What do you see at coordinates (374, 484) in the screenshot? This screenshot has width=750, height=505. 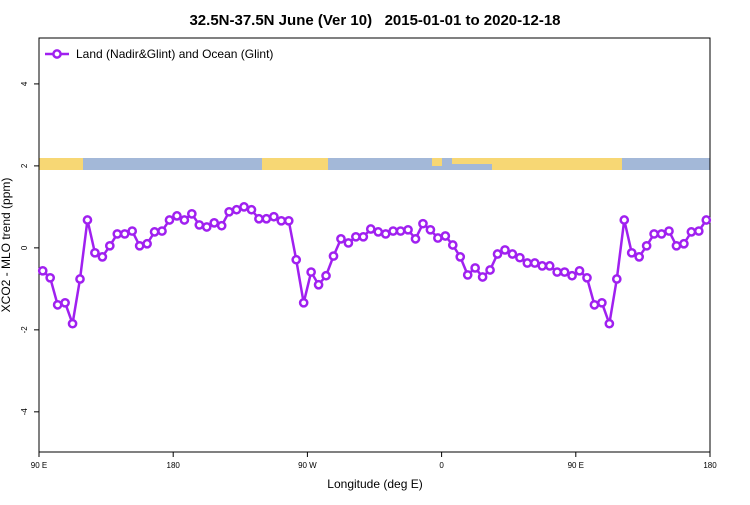 I see `x-axis-label: Longitude (deg E)` at bounding box center [374, 484].